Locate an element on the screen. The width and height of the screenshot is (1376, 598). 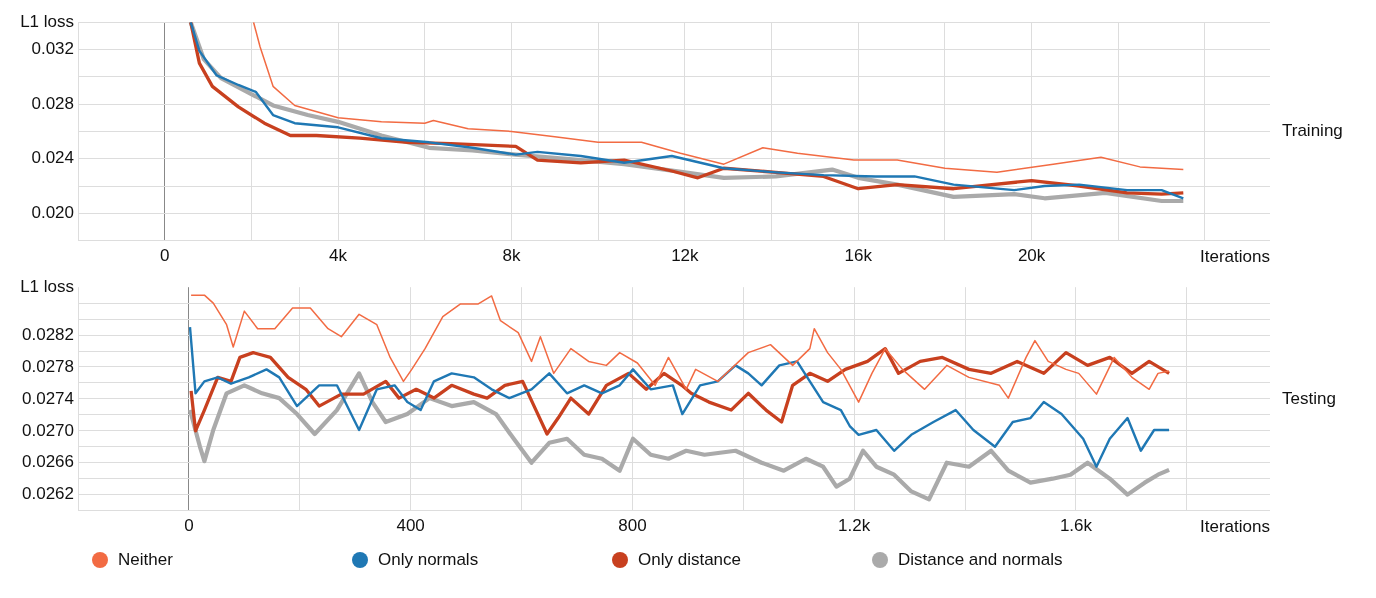
x-tick-label: 20k is located at coordinates (1031, 256).